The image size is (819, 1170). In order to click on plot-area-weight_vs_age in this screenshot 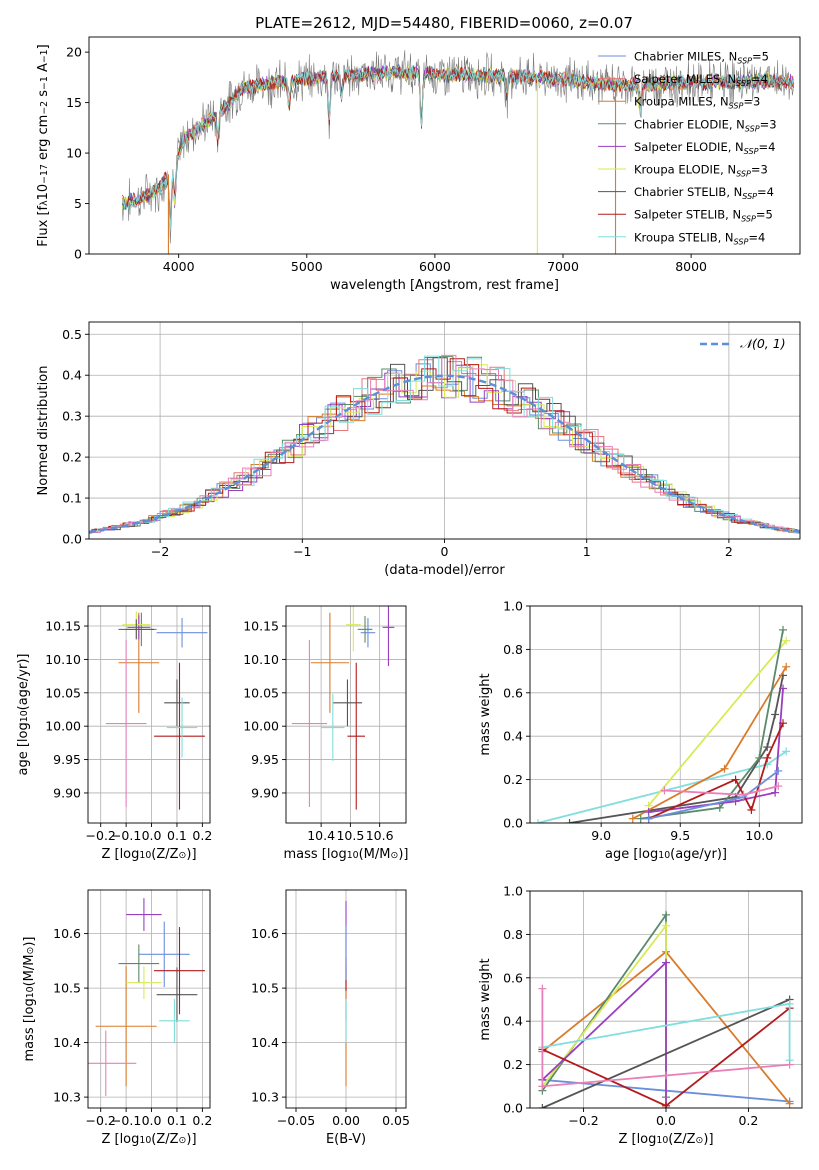, I will do `click(662, 724)`.